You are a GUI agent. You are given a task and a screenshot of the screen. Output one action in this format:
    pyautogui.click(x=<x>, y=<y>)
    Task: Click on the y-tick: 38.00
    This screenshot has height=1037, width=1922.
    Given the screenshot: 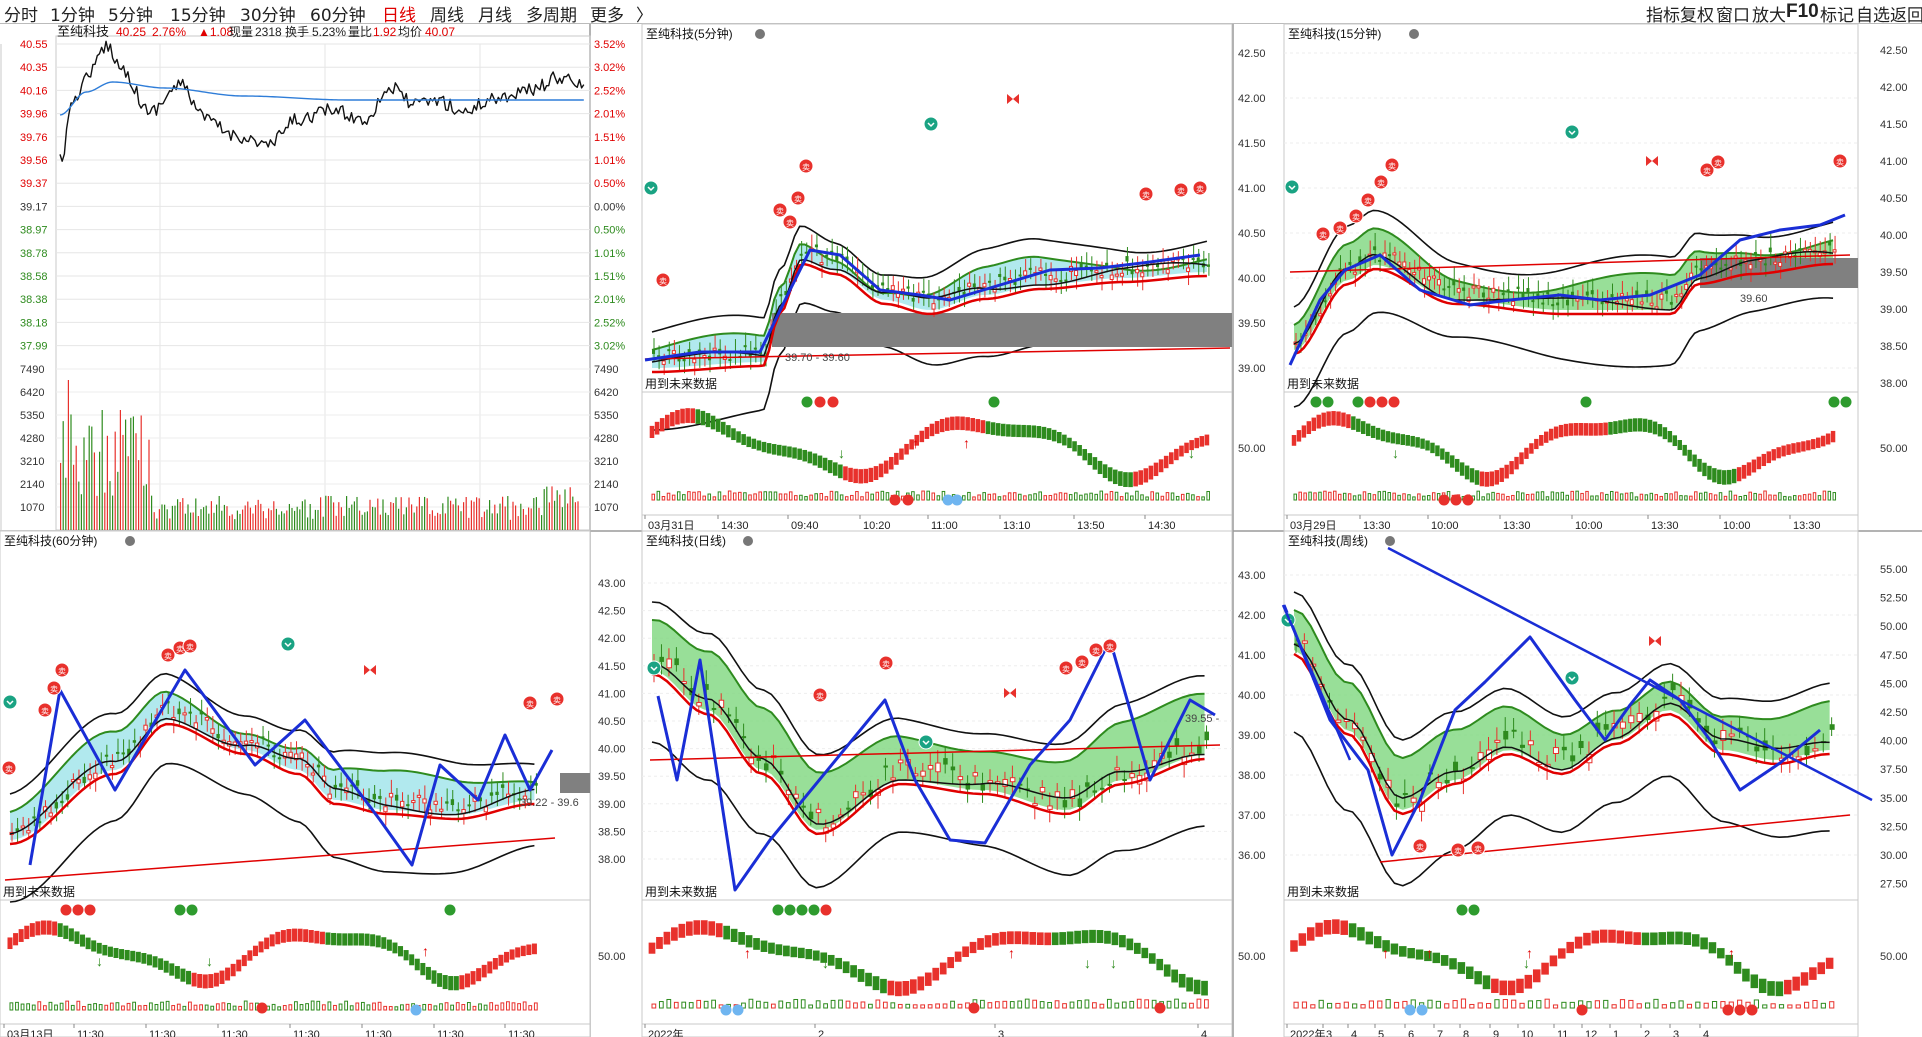 What is the action you would take?
    pyautogui.click(x=612, y=860)
    